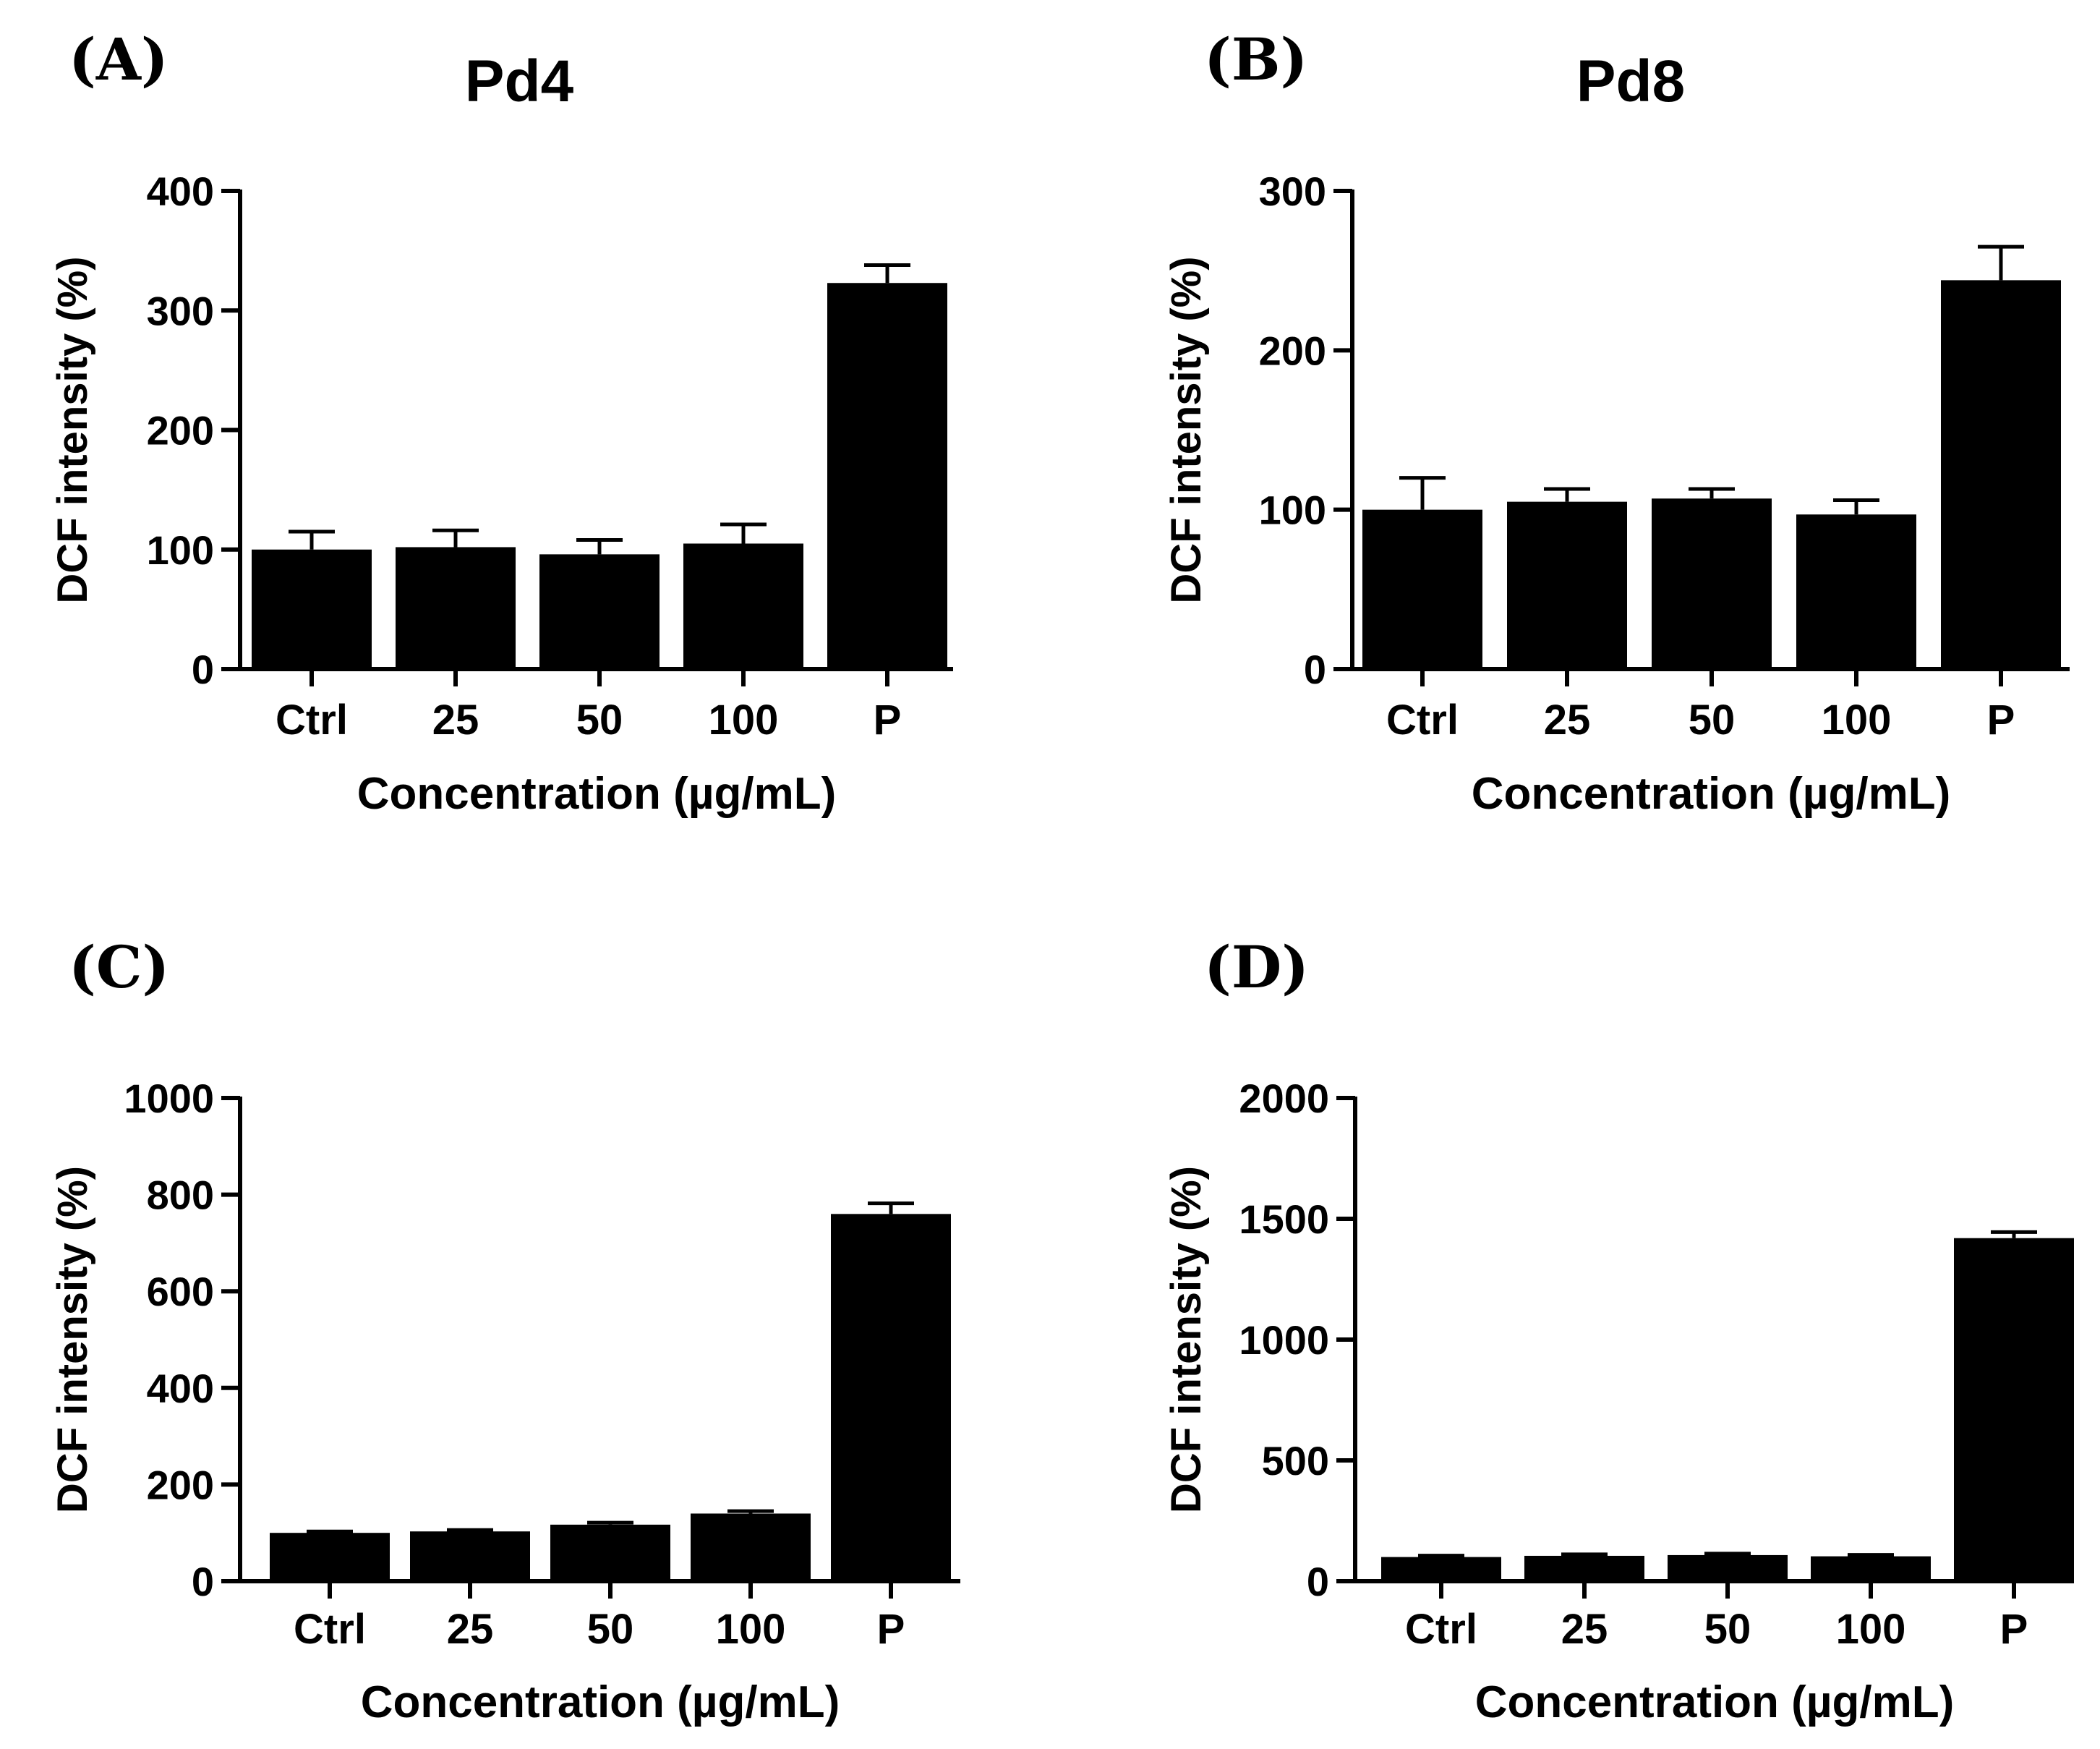 This screenshot has width=2100, height=1749. Describe the element at coordinates (180, 1195) in the screenshot. I see `y-tick-label: 800` at that location.